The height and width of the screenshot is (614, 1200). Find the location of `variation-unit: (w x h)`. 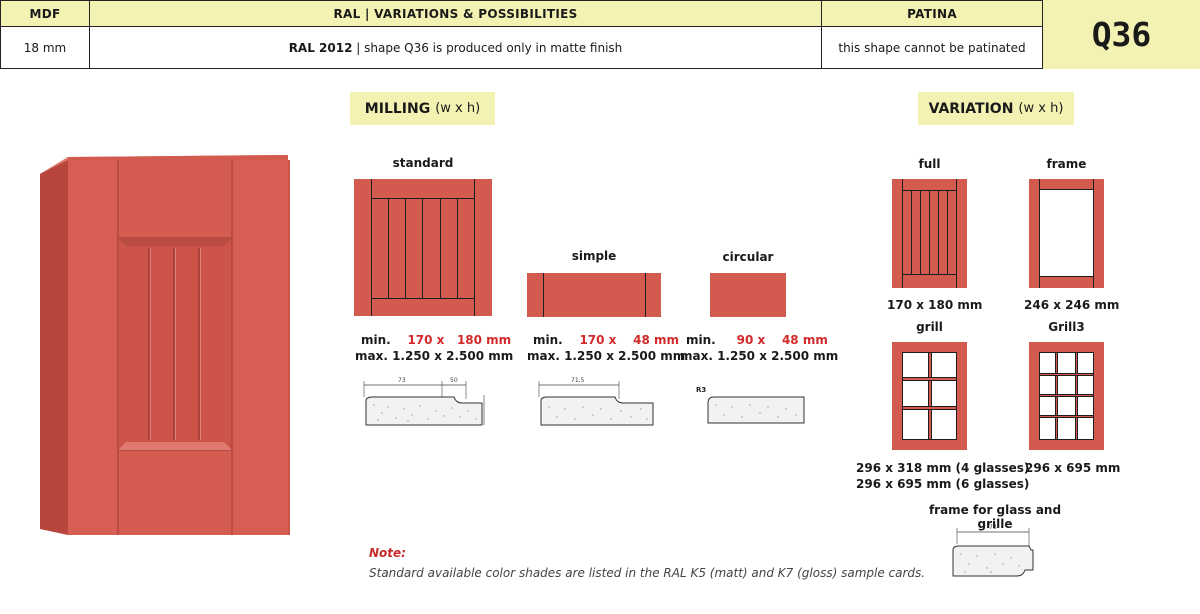

variation-unit: (w x h) is located at coordinates (1041, 108).